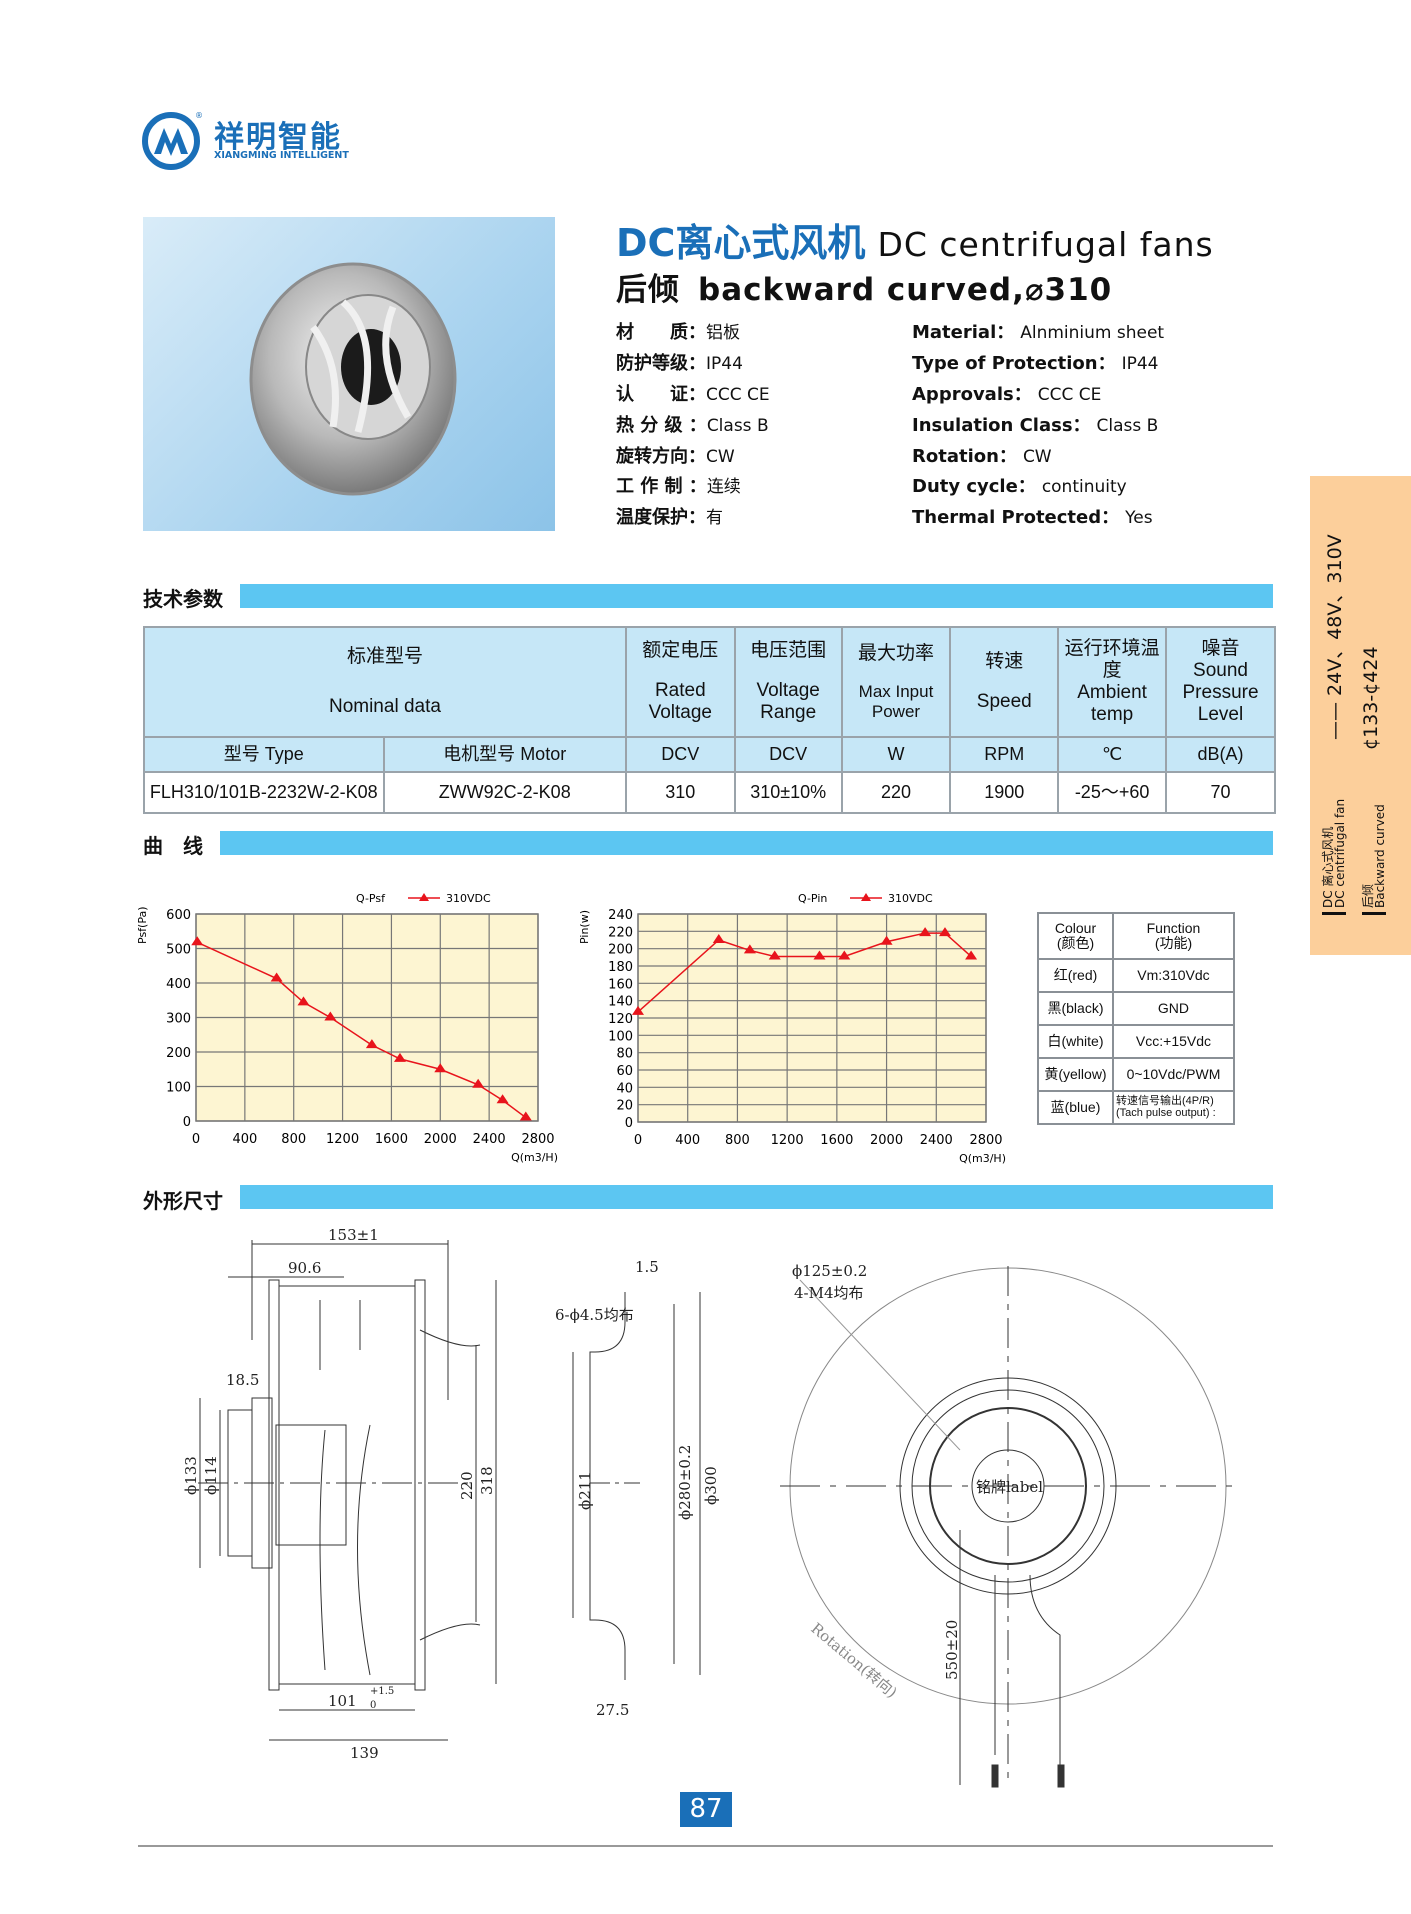 The image size is (1411, 1914). Describe the element at coordinates (385, 682) in the screenshot. I see `header-nominal: 标准型号 Nominal data` at that location.